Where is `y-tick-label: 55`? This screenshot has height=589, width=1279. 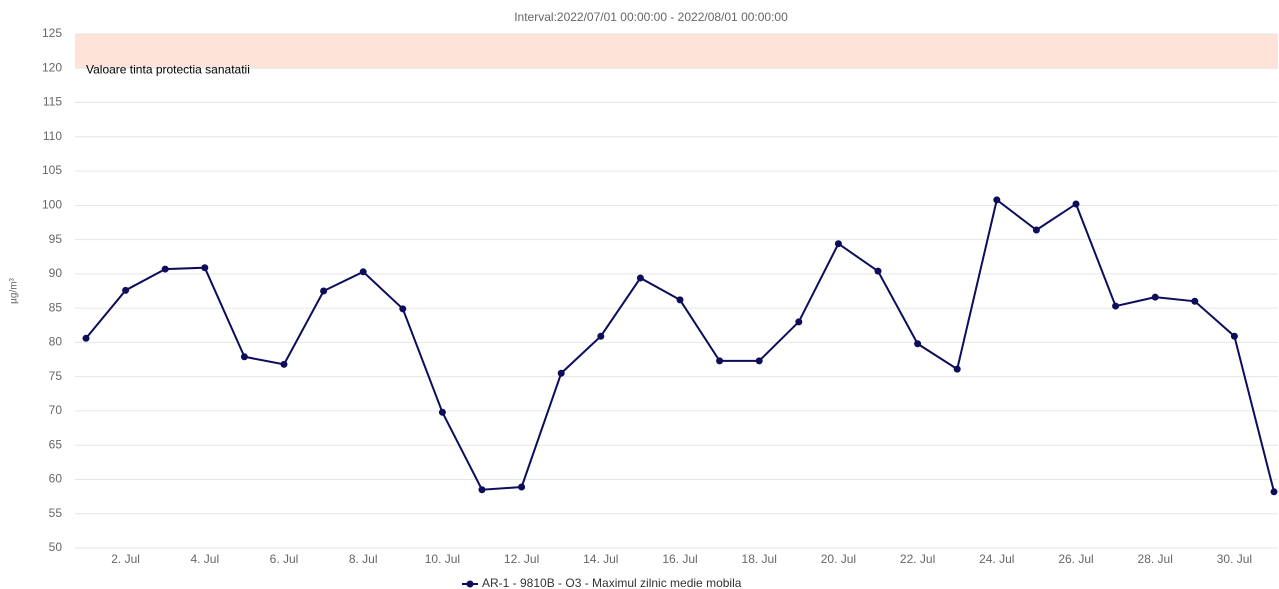
y-tick-label: 55 is located at coordinates (56, 513).